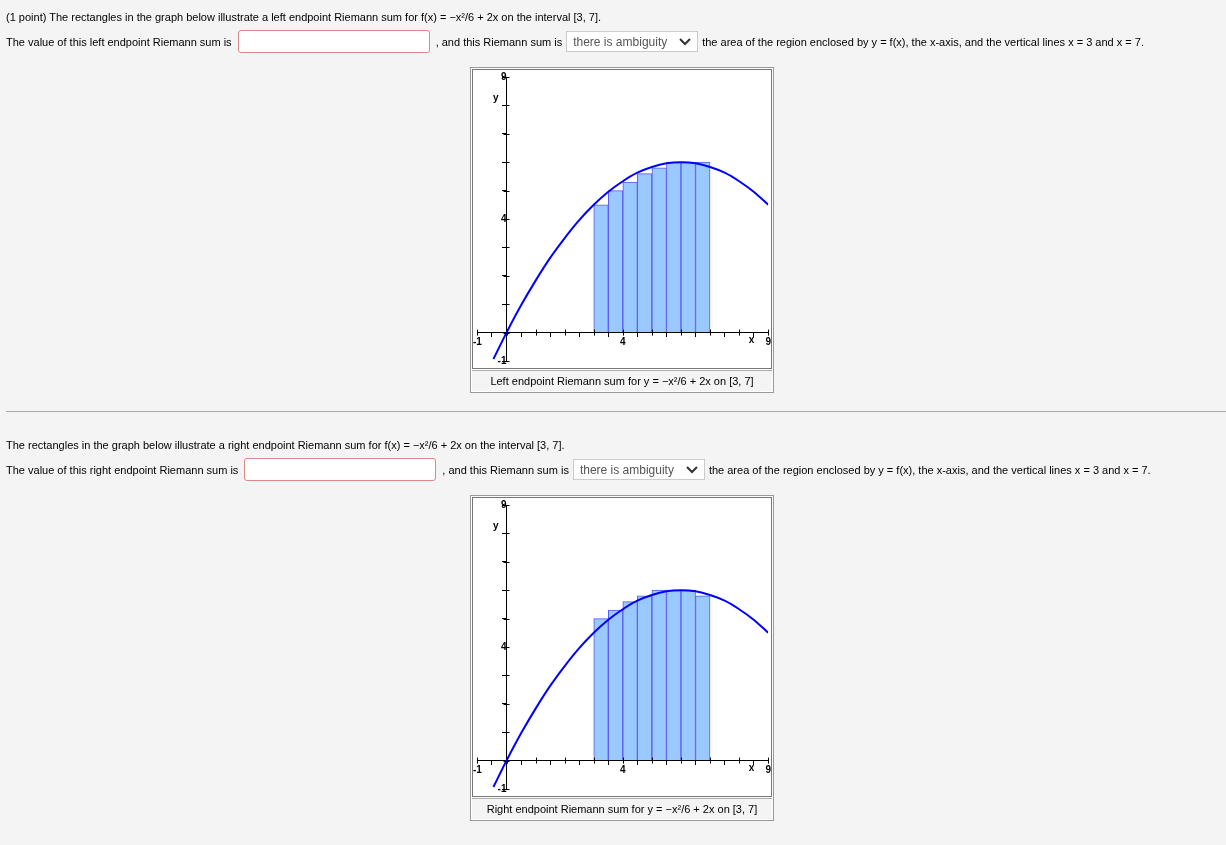 This screenshot has height=845, width=1226. Describe the element at coordinates (622, 381) in the screenshot. I see `text: Left endpoint Riemann sum for y = −x²/6 + 2x on [3, 7]` at that location.